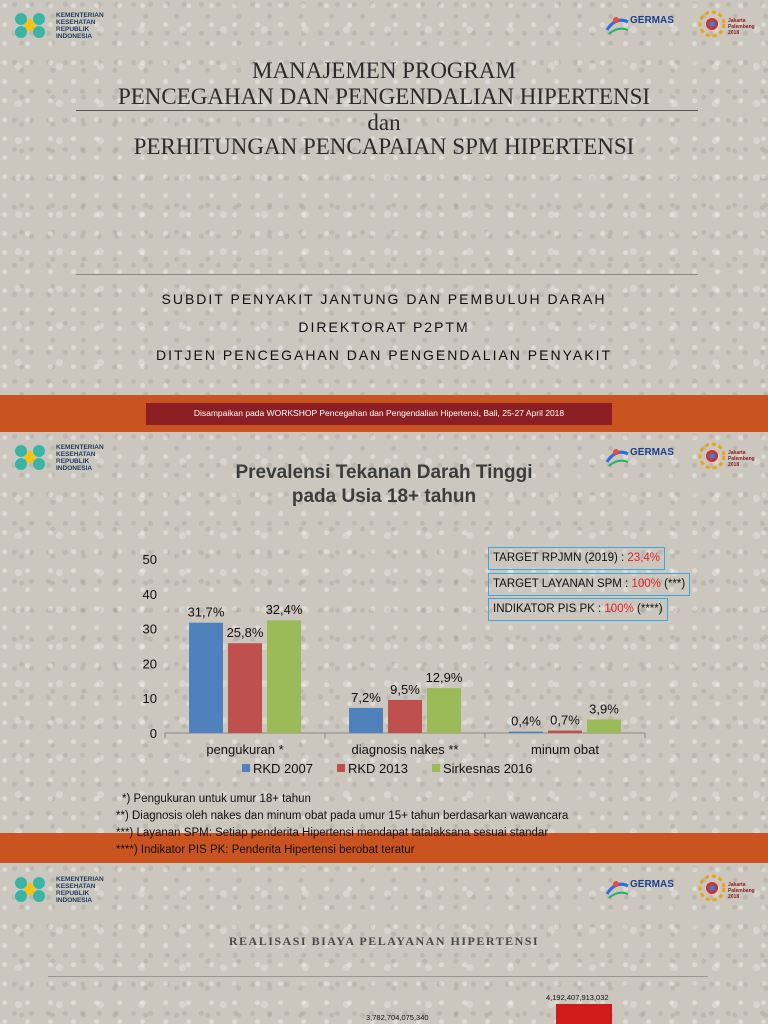  I want to click on data-label: 0,4%, so click(526, 721).